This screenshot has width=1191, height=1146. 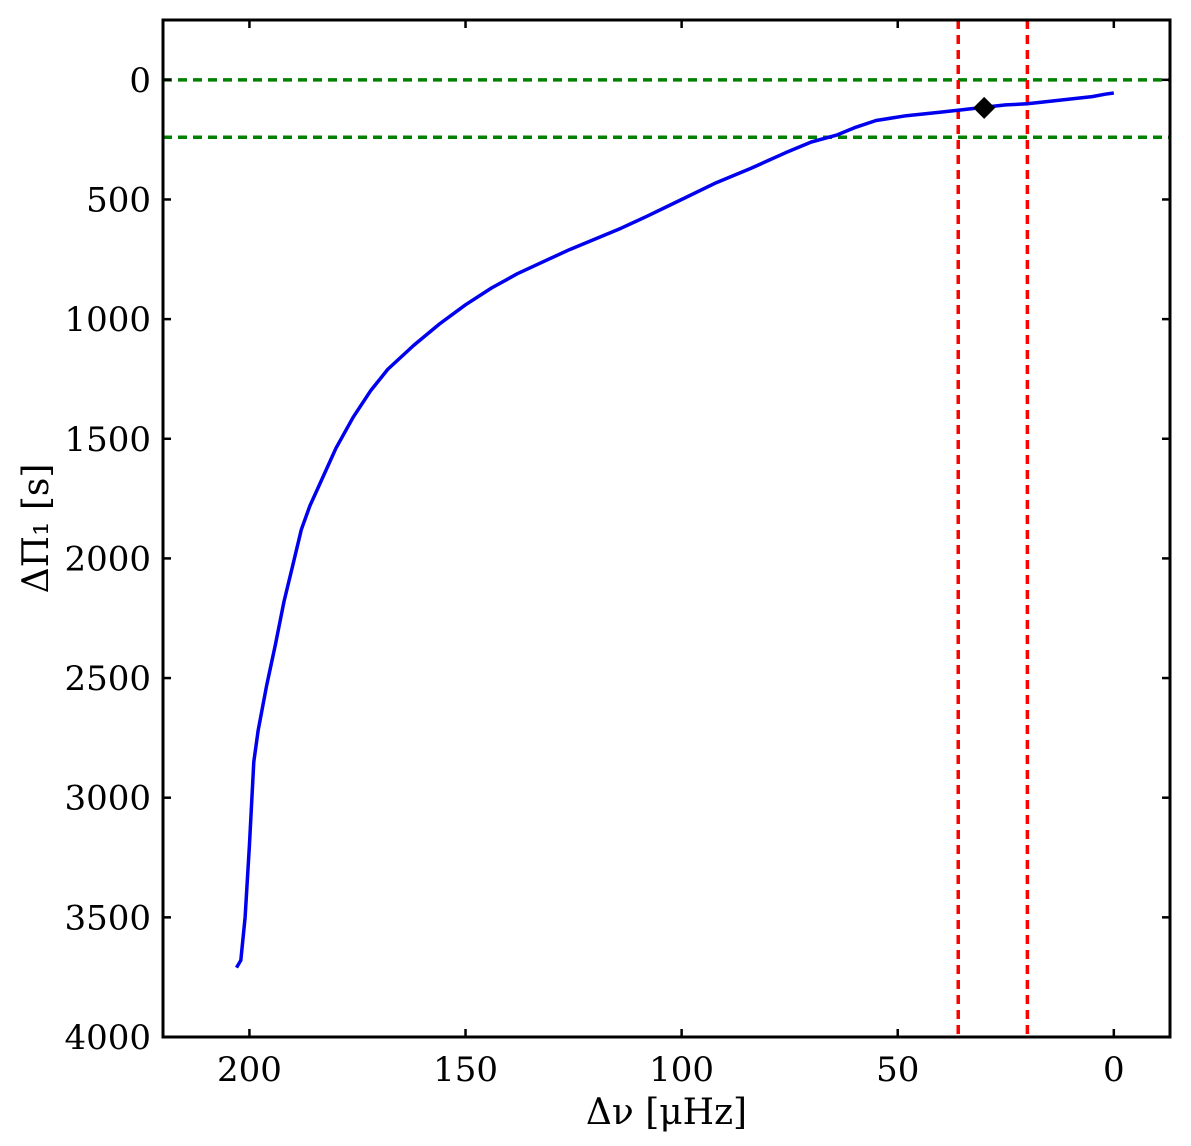 What do you see at coordinates (107, 1038) in the screenshot?
I see `y-tick-label: 4000` at bounding box center [107, 1038].